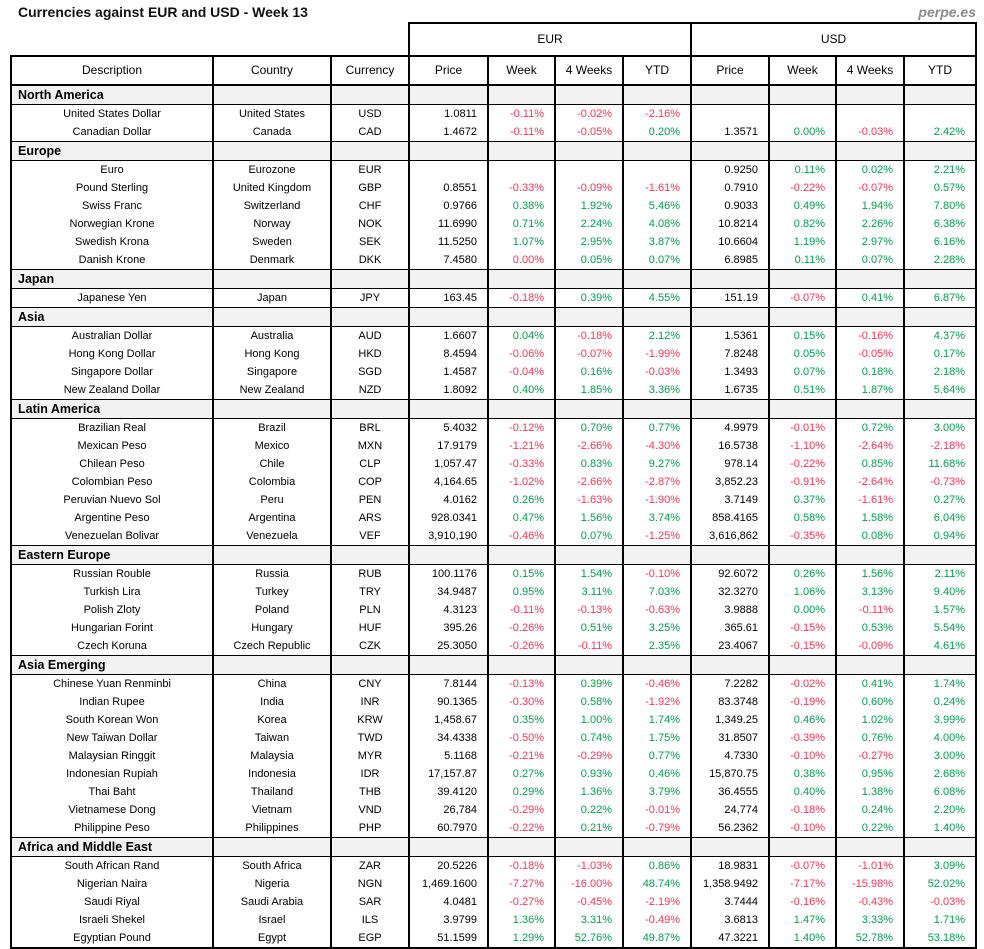  What do you see at coordinates (521, 828) in the screenshot?
I see `eur-week-cell: -0.22%` at bounding box center [521, 828].